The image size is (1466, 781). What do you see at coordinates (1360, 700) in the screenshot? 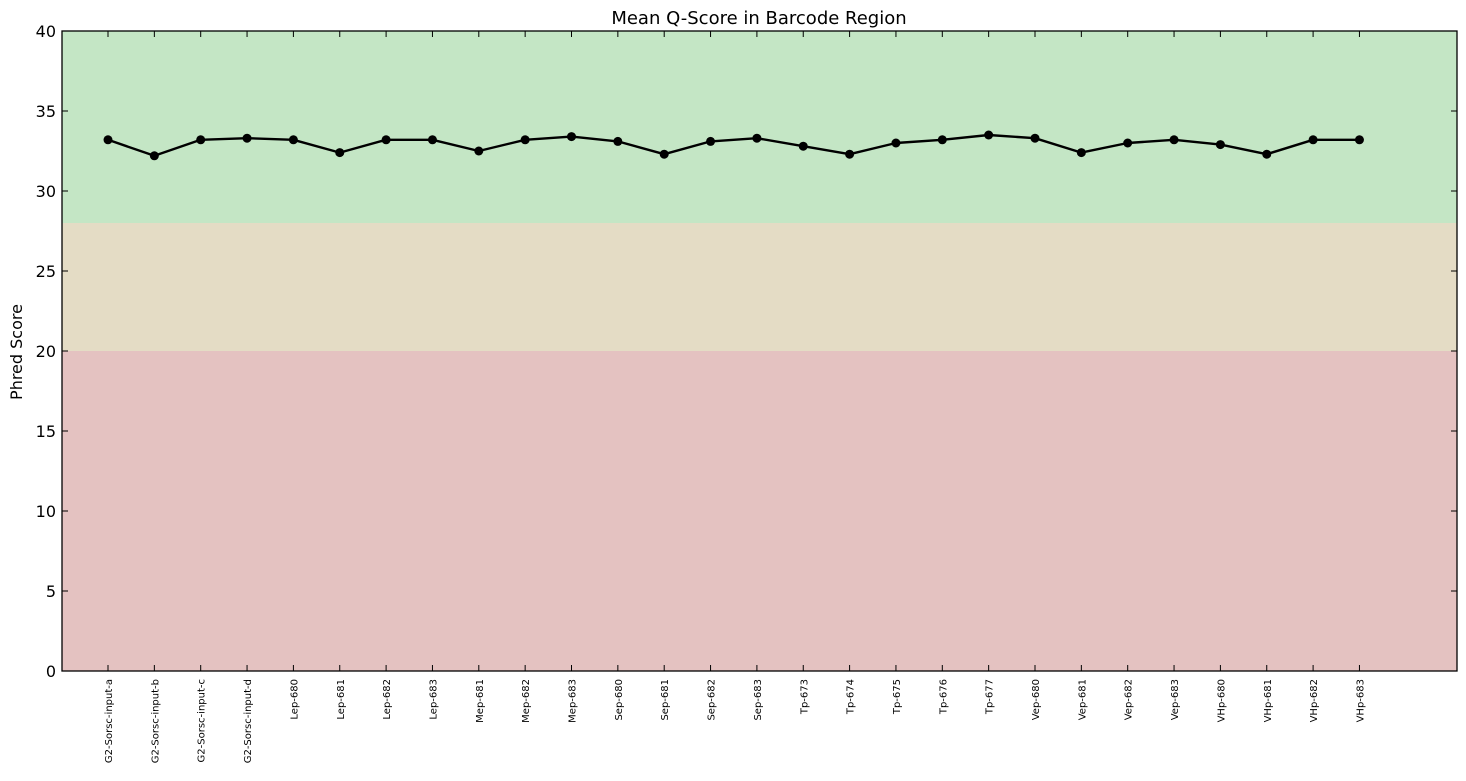
I see `x-tick-label: VHp-683` at bounding box center [1360, 700].